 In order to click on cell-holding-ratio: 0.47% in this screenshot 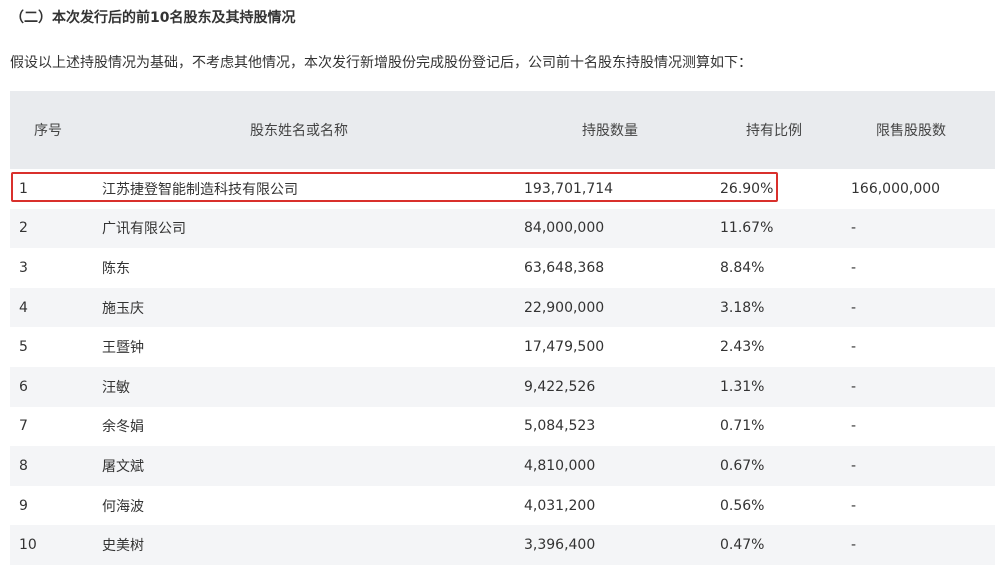, I will do `click(783, 545)`.